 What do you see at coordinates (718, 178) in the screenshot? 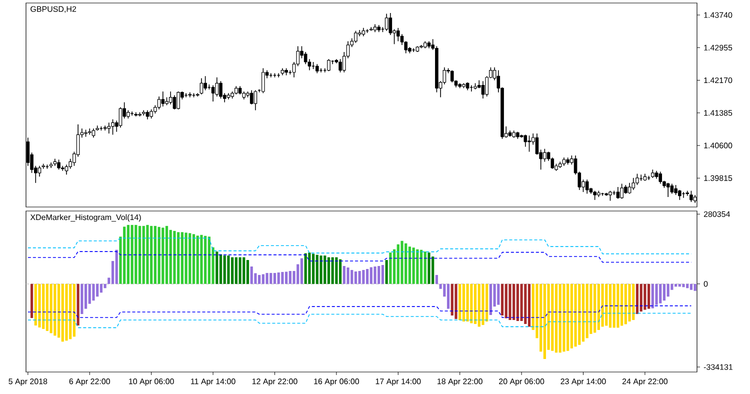
I see `y-tick-label: 1.39815` at bounding box center [718, 178].